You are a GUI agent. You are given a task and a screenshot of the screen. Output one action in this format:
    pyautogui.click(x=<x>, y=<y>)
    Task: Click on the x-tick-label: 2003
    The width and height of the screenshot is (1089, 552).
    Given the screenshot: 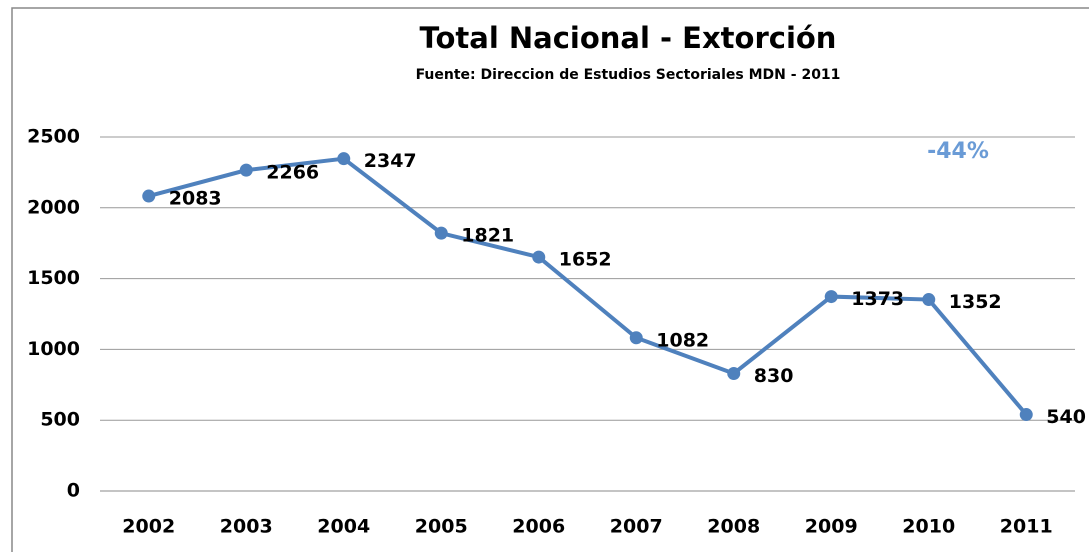 What is the action you would take?
    pyautogui.click(x=246, y=527)
    